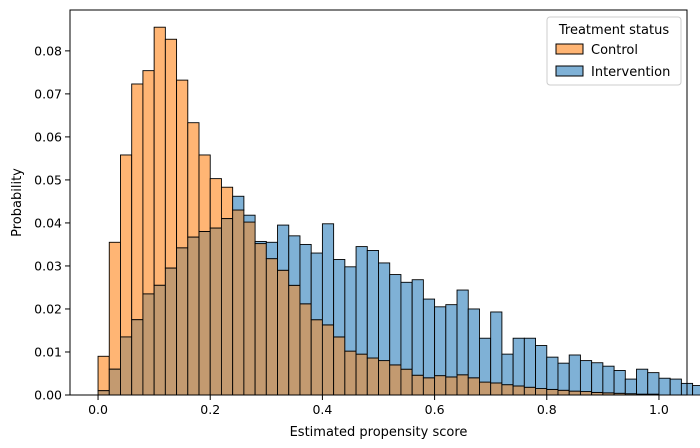 Image resolution: width=700 pixels, height=448 pixels. What do you see at coordinates (630, 72) in the screenshot?
I see `legend-label-intervention: Intervention` at bounding box center [630, 72].